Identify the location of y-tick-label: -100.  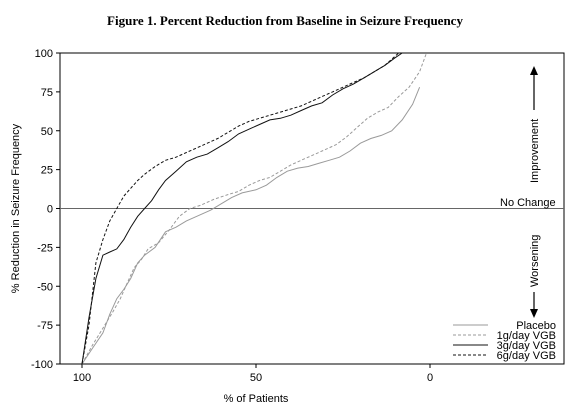
(42, 365).